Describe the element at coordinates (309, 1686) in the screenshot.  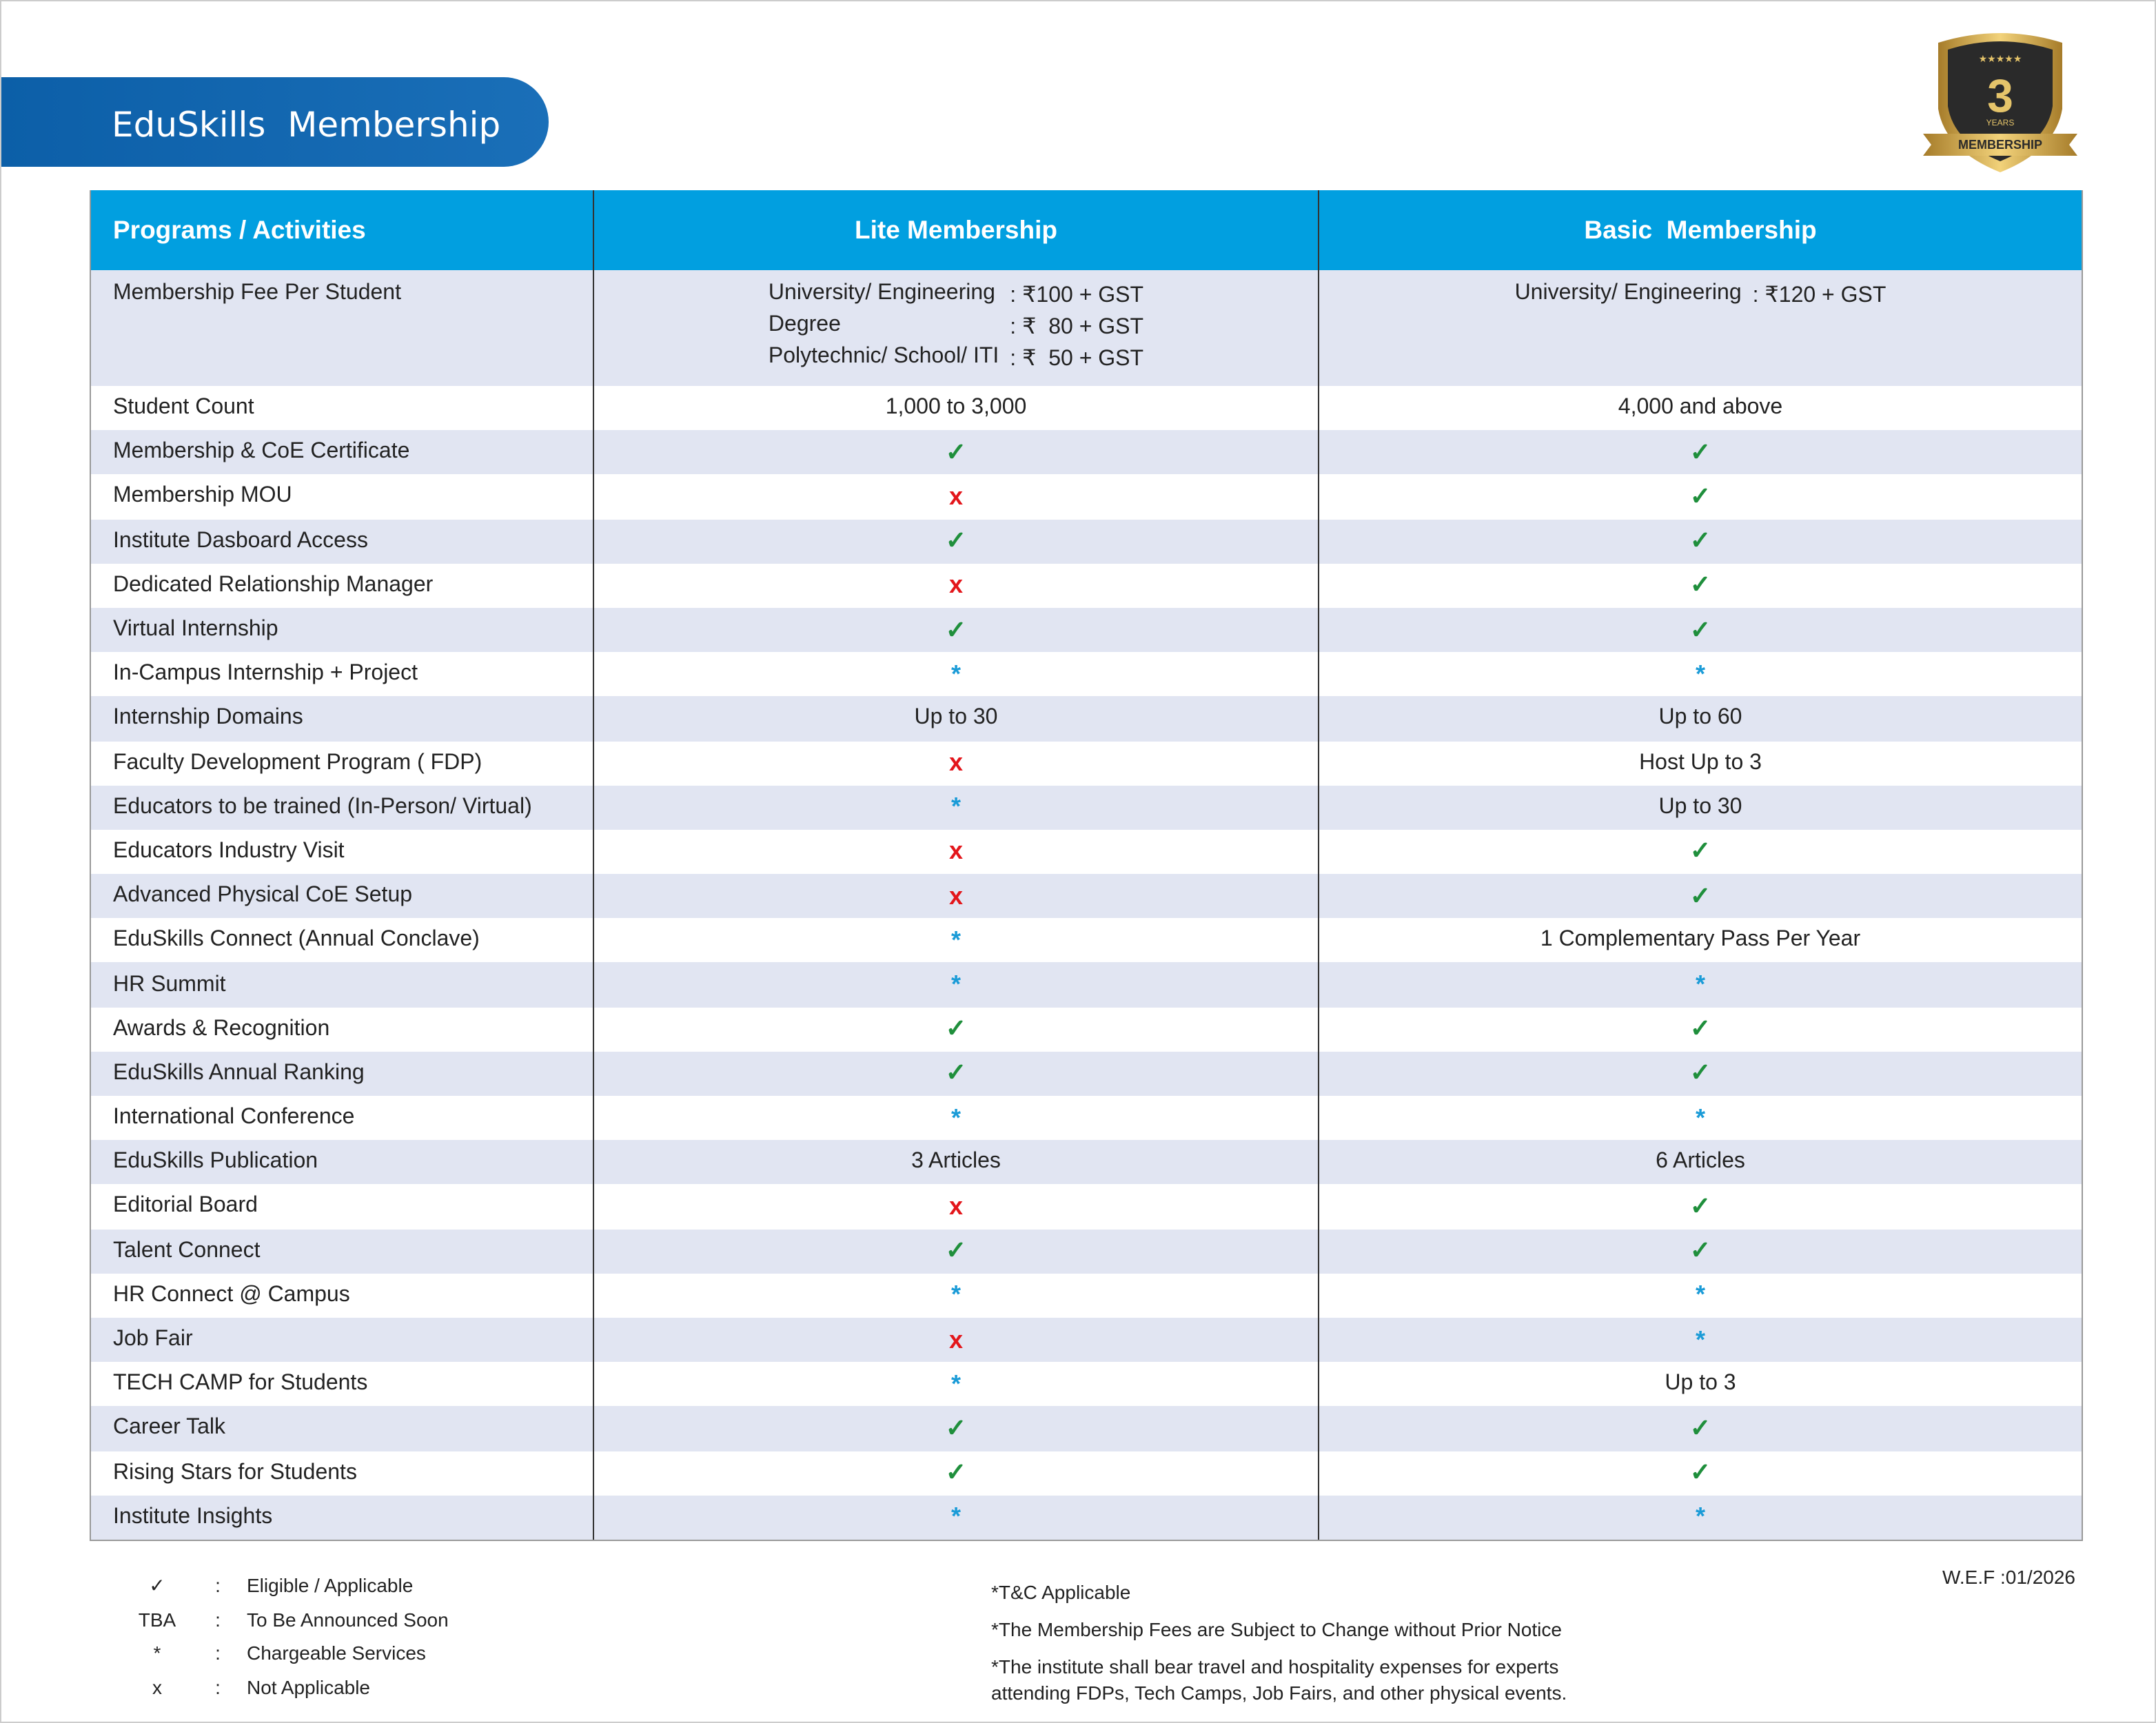
I see `legend-label: Not Applicable` at that location.